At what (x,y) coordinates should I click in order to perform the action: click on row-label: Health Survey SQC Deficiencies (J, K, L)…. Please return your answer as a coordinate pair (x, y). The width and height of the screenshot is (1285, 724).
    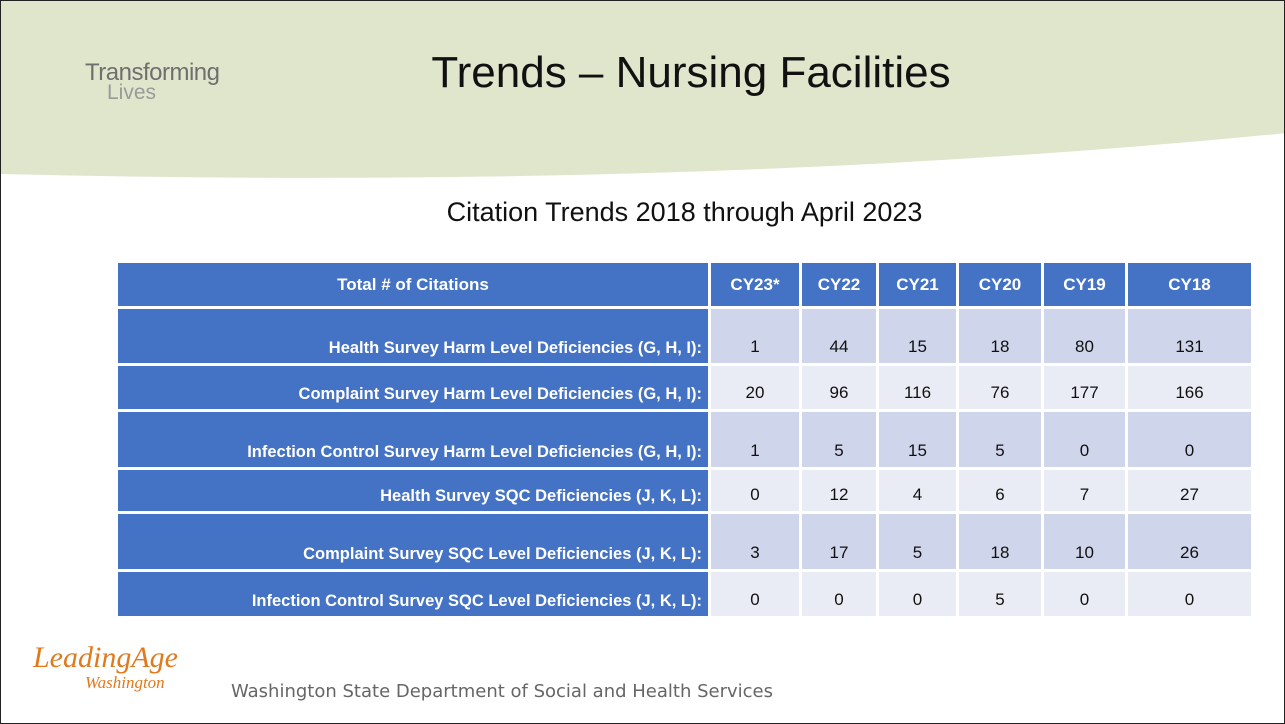
    Looking at the image, I should click on (413, 490).